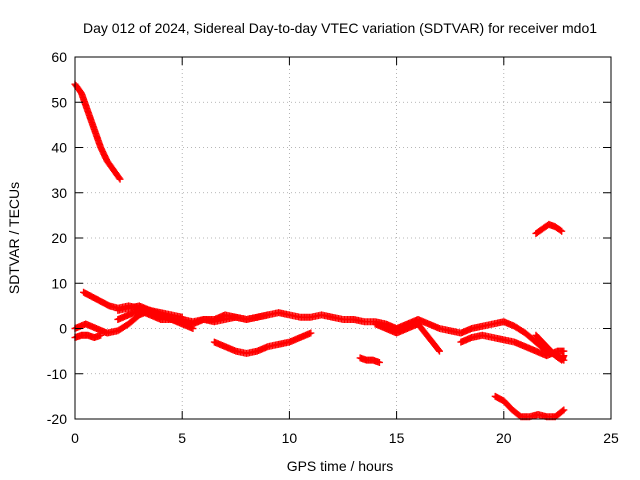 The height and width of the screenshot is (480, 640). Describe the element at coordinates (504, 438) in the screenshot. I see `x-tick-label: 20` at that location.